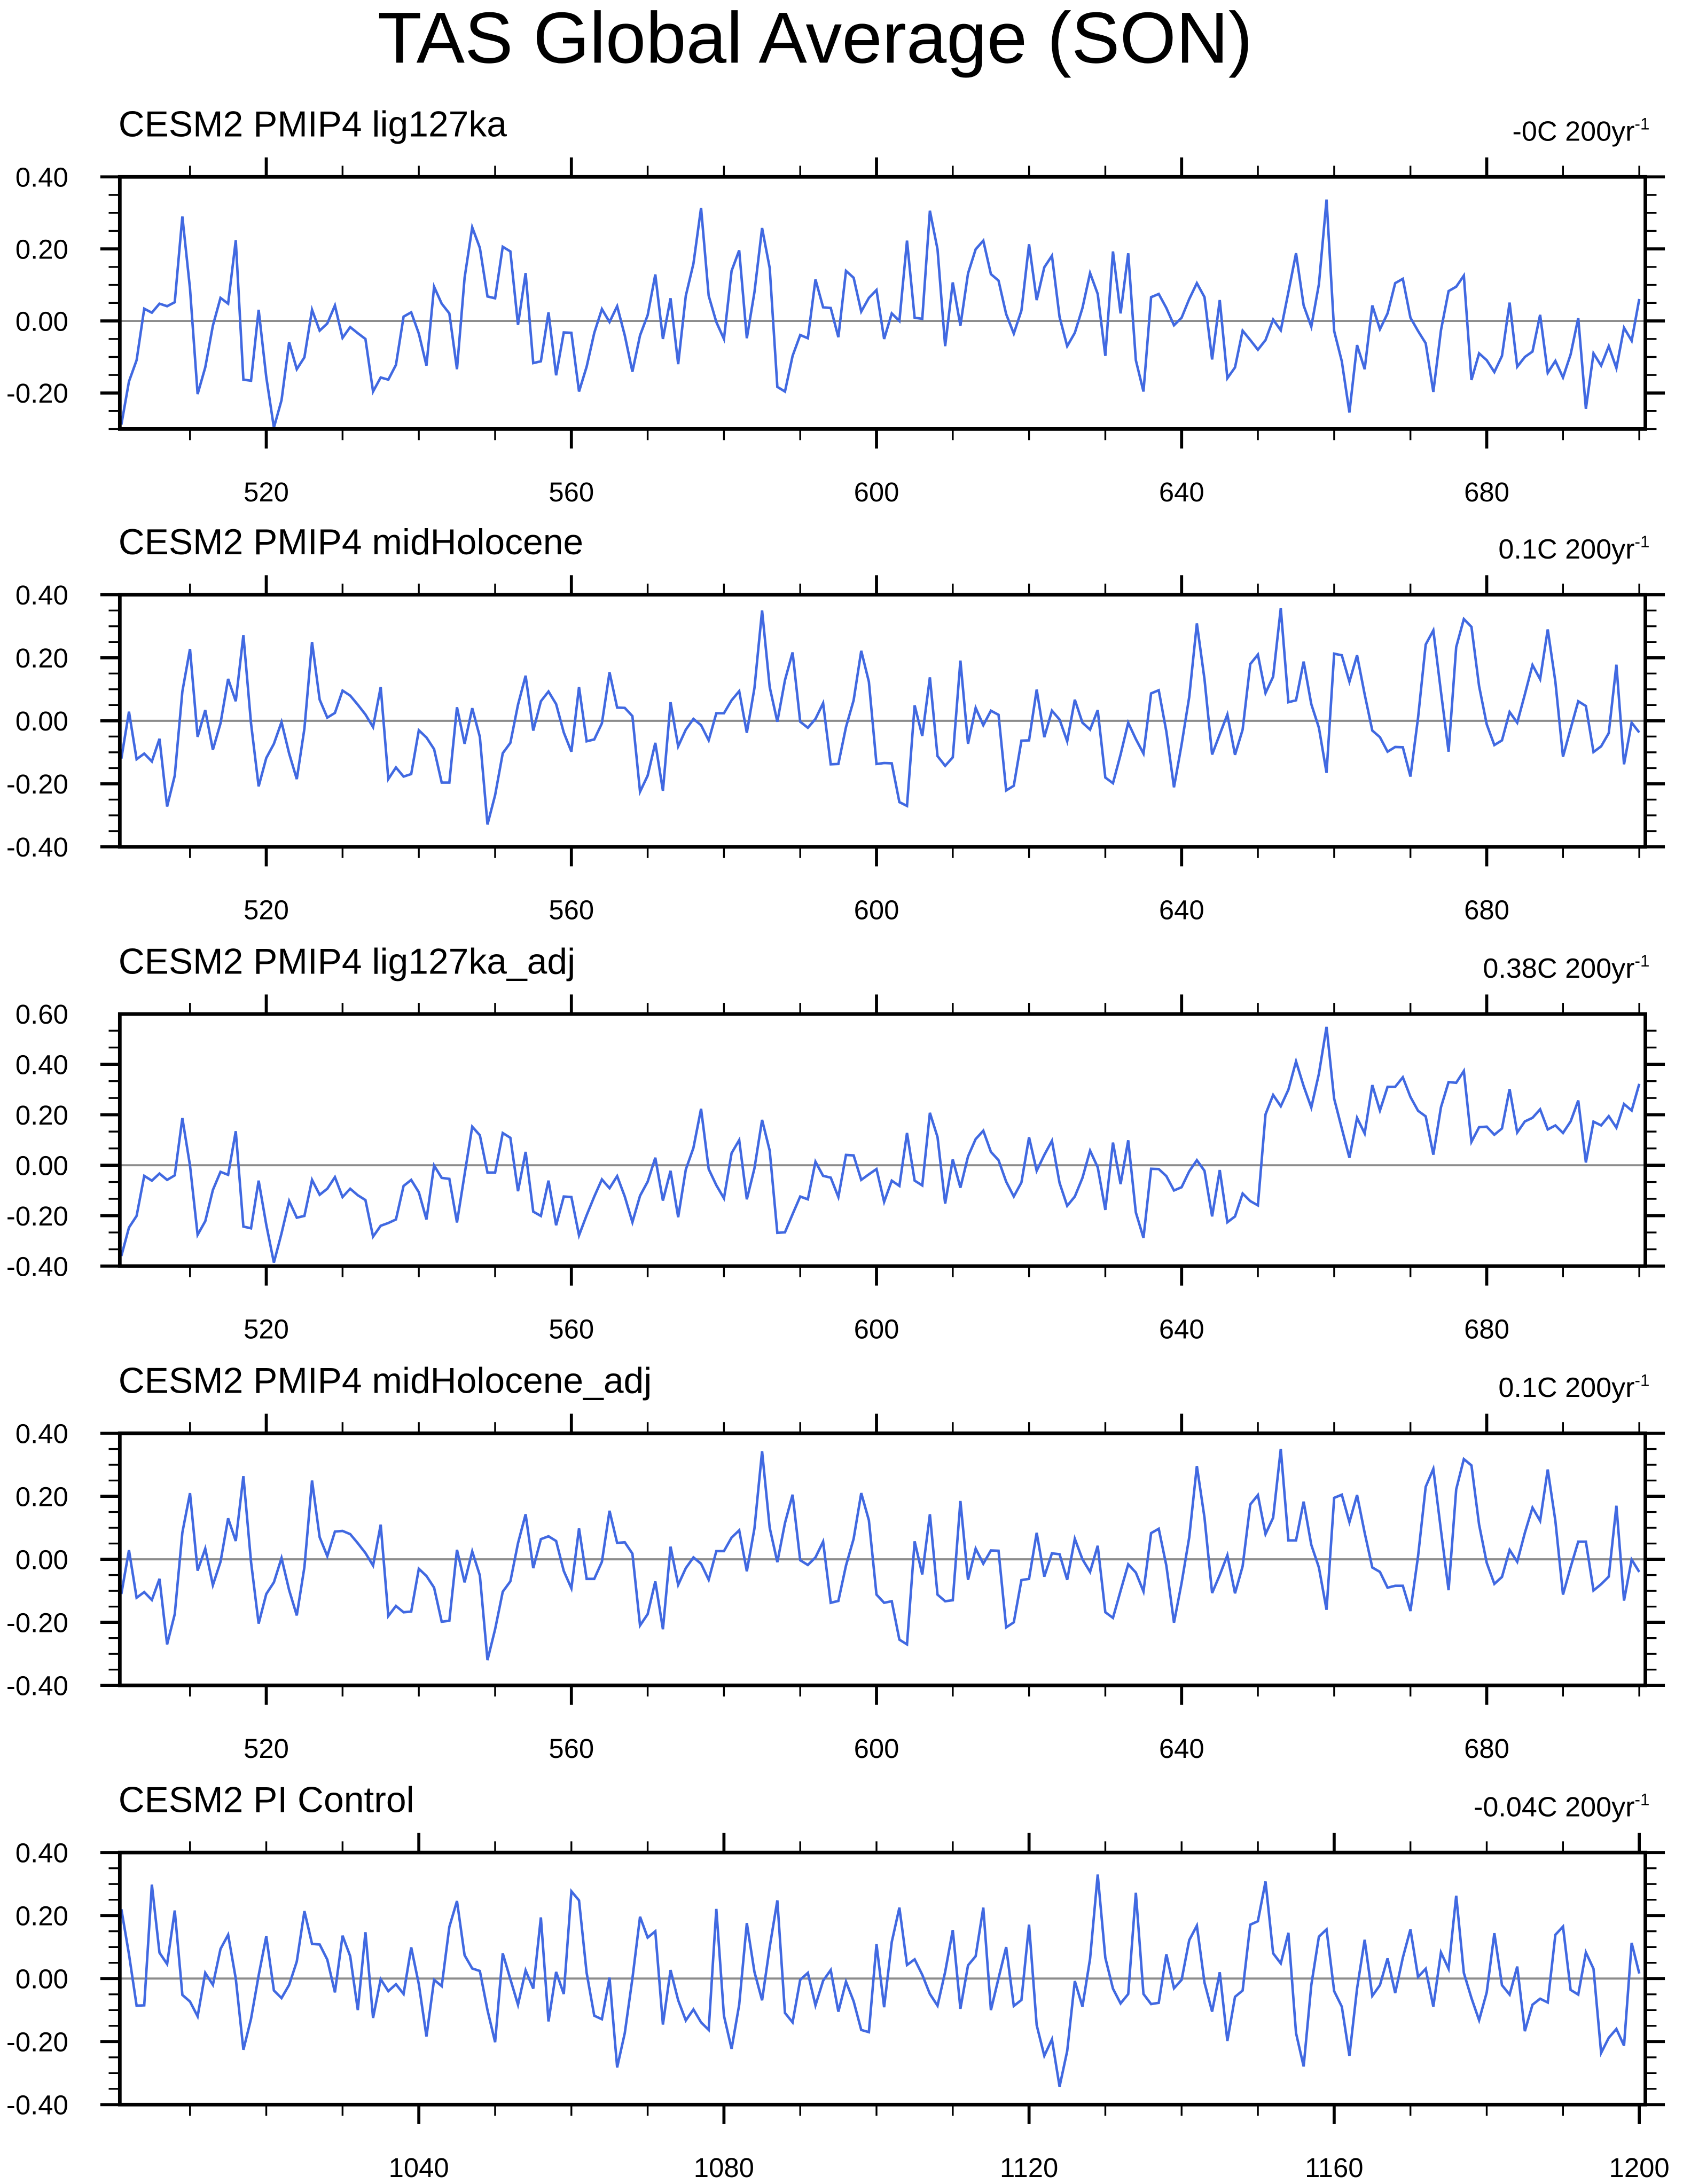 The width and height of the screenshot is (1683, 2184). What do you see at coordinates (724, 2167) in the screenshot?
I see `x-tick-label: 1080` at bounding box center [724, 2167].